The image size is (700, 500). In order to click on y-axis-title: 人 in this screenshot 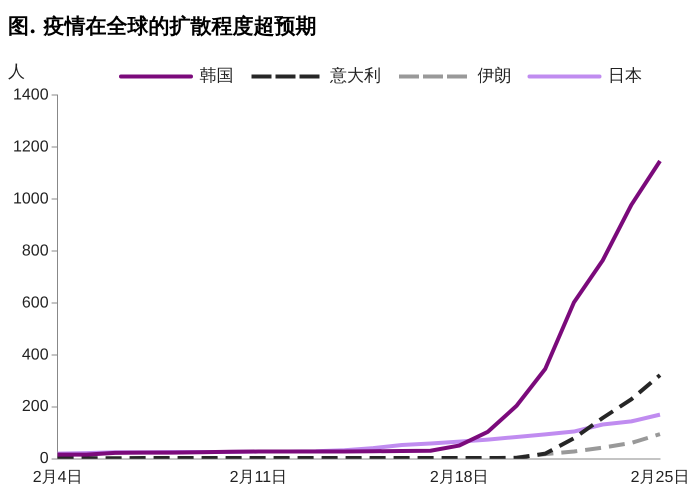, I will do `click(16, 72)`.